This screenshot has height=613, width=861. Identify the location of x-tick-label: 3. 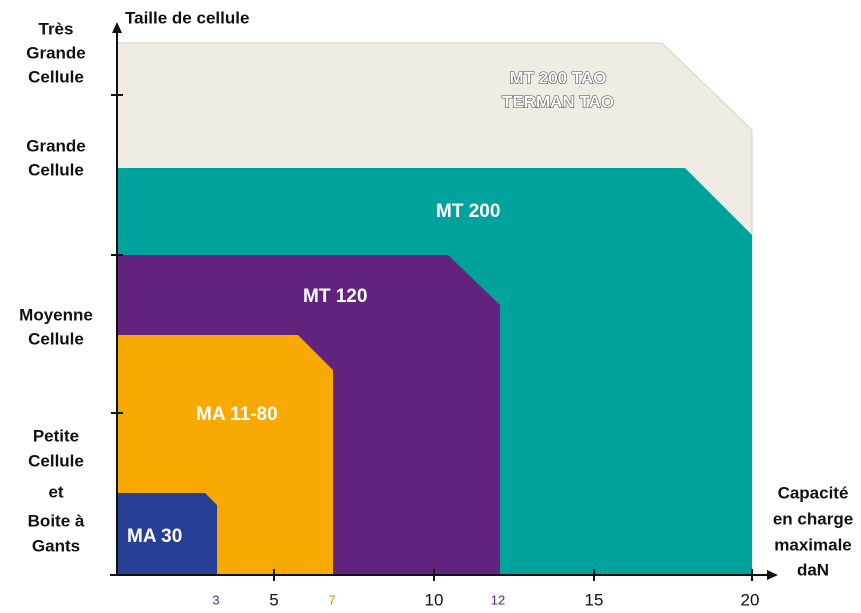
(215, 599).